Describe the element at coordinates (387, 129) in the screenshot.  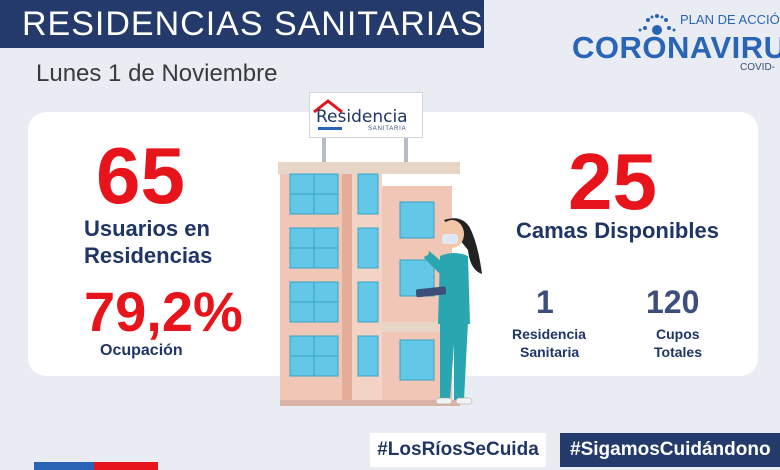
I see `sign-subtitle: SANITARIA` at that location.